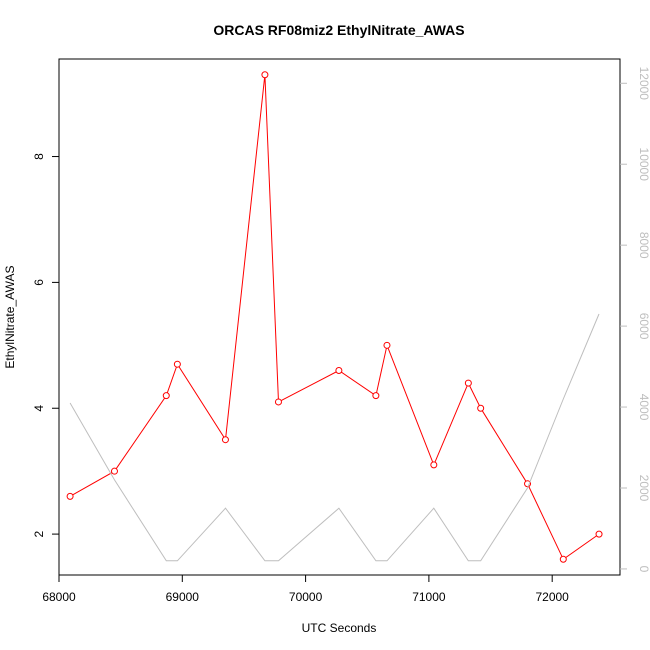 This screenshot has width=650, height=650. Describe the element at coordinates (306, 597) in the screenshot. I see `x-tick-label: 70000` at that location.